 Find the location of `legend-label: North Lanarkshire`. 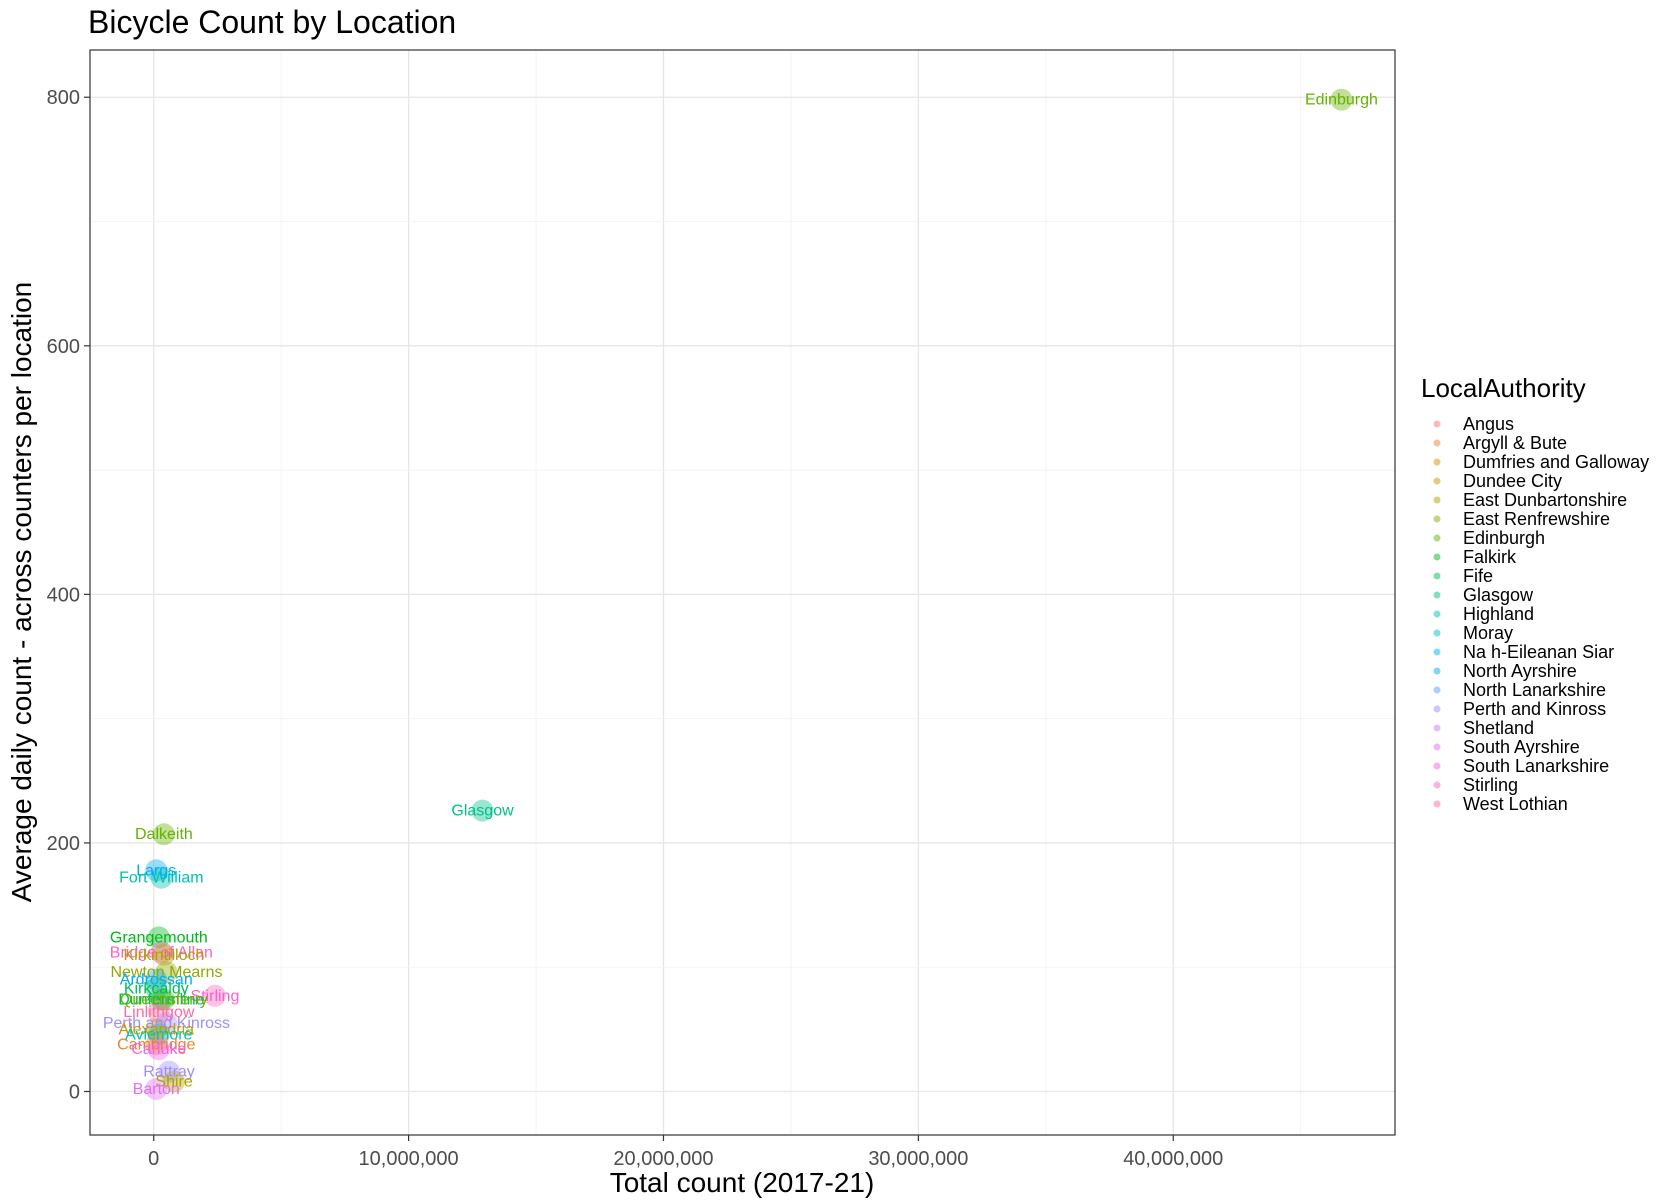

legend-label: North Lanarkshire is located at coordinates (1534, 690).